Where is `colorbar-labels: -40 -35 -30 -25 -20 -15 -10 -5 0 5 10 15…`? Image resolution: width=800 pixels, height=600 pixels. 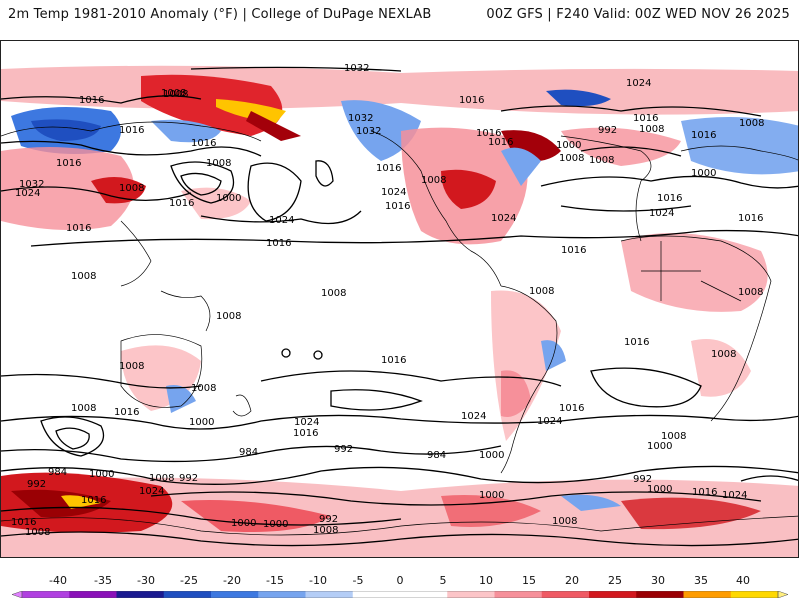
colorbar-labels: -40 -35 -30 -25 -20 -15 -10 -5 0 5 10 15… is located at coordinates (400, 581).